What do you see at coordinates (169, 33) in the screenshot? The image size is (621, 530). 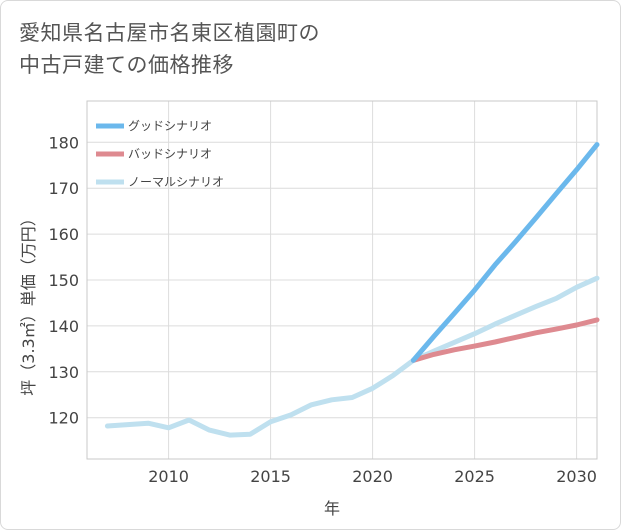 I see `chart-title-line-1: 愛知県名古屋市名東区植園町の` at bounding box center [169, 33].